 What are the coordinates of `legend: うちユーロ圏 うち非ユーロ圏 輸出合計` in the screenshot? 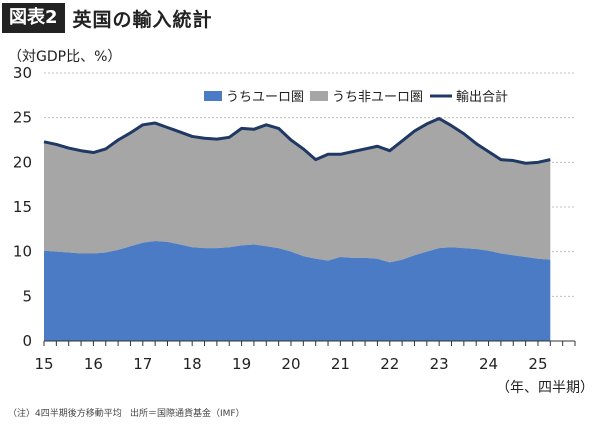 It's located at (356, 97).